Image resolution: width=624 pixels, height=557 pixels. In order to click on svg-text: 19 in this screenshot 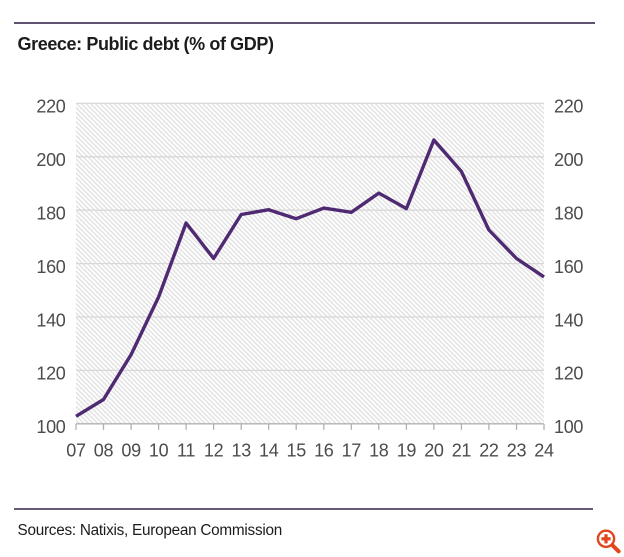, I will do `click(407, 451)`.